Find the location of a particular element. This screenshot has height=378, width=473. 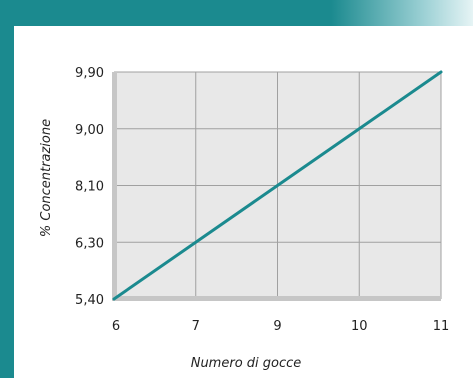

x-tick-label: 7 is located at coordinates (196, 326).